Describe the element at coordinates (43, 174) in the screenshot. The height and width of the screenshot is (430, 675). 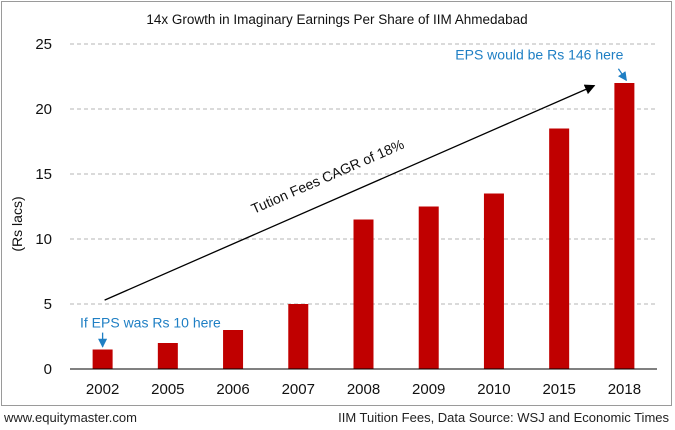
I see `y-tick-label: 15` at that location.